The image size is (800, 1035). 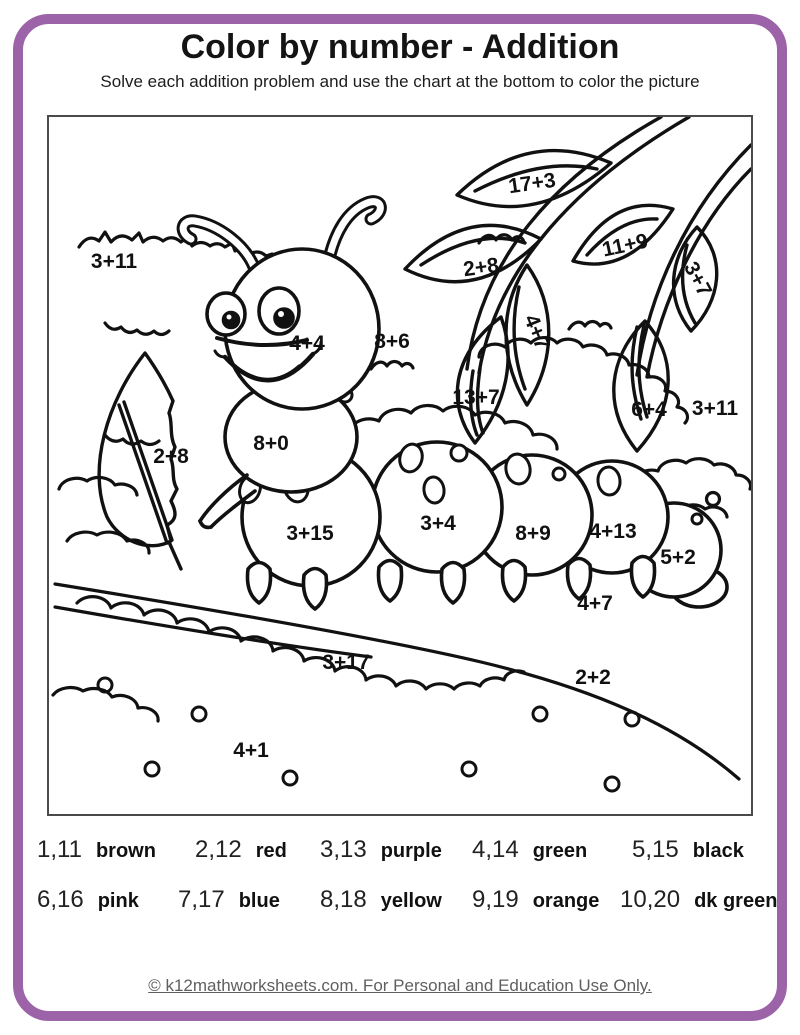 What do you see at coordinates (271, 851) in the screenshot?
I see `key-color-name: red` at bounding box center [271, 851].